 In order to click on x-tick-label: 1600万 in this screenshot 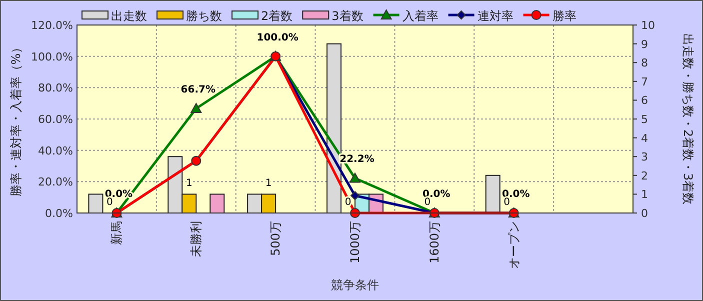, I will do `click(434, 242)`.